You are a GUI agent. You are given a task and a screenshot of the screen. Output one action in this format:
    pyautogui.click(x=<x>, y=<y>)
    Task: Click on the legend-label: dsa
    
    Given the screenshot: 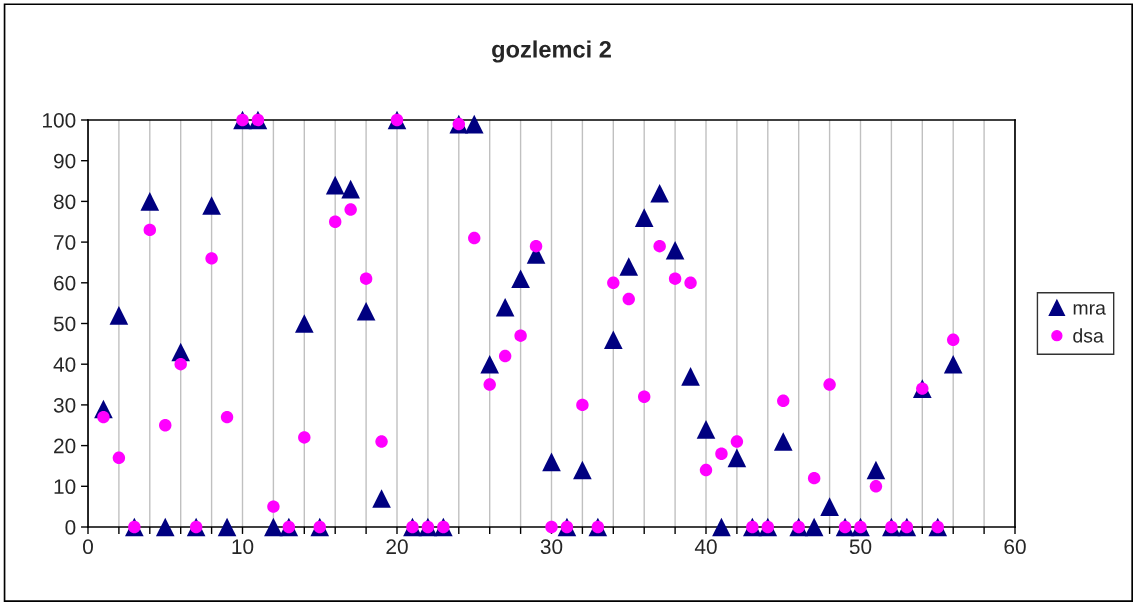 What is the action you would take?
    pyautogui.click(x=1088, y=335)
    